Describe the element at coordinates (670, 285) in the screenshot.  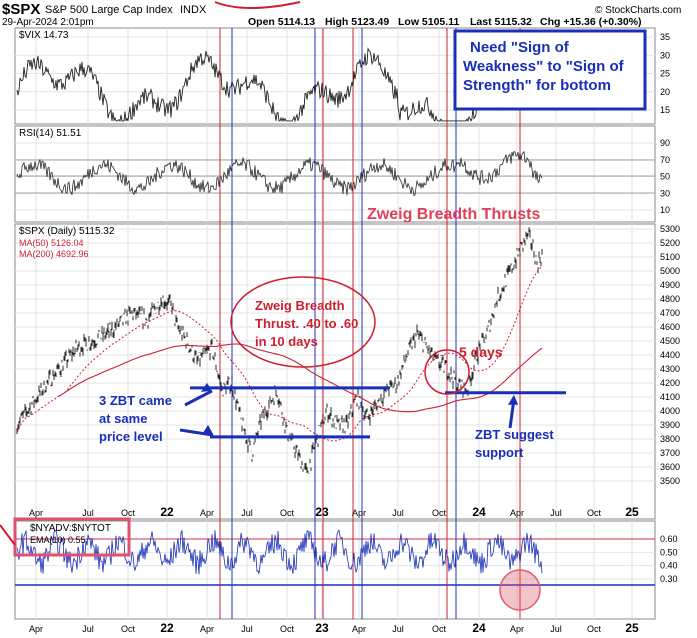
I see `price-tick: 4900` at that location.